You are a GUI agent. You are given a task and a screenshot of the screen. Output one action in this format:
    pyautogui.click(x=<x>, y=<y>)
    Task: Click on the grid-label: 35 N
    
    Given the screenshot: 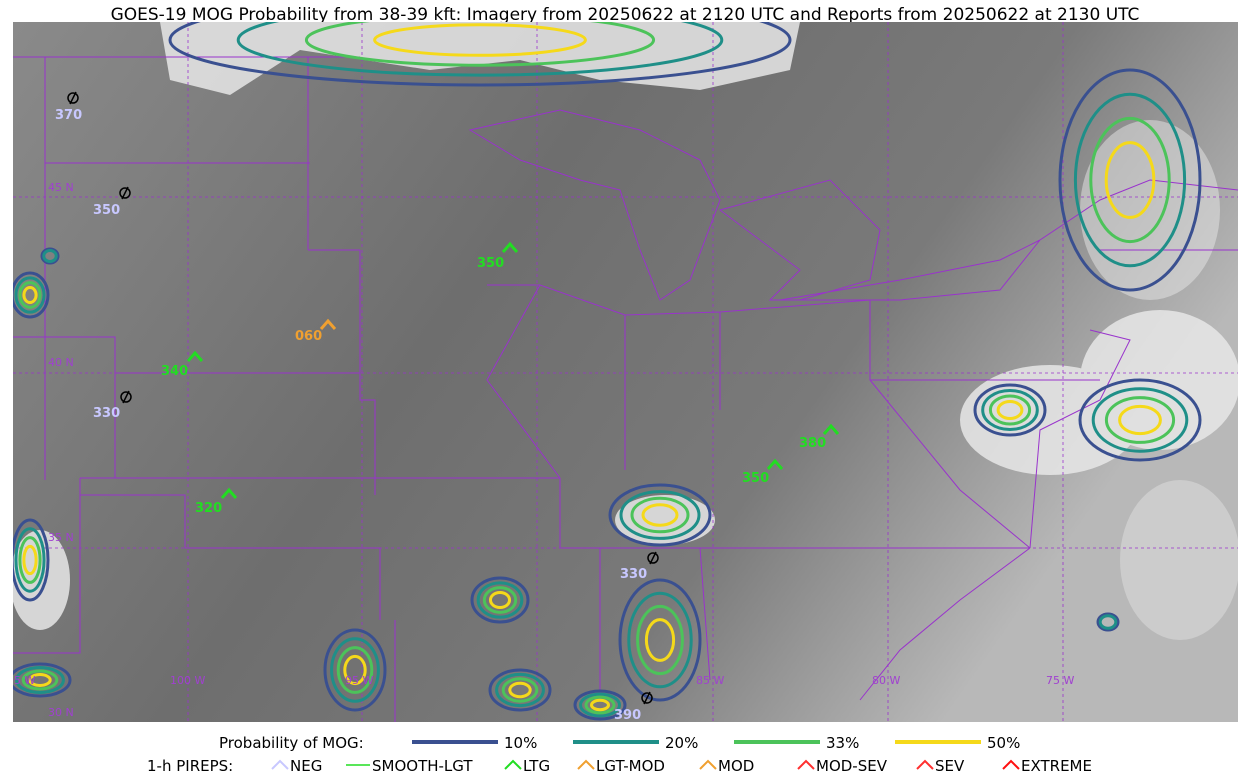 What is the action you would take?
    pyautogui.click(x=61, y=537)
    